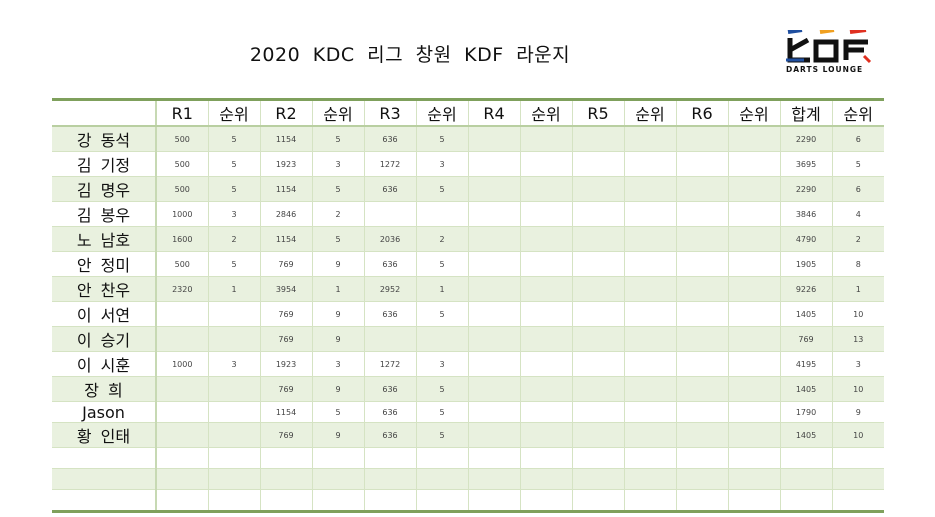 This screenshot has width=935, height=517. Describe the element at coordinates (104, 435) in the screenshot. I see `player-name: 황 인태` at that location.